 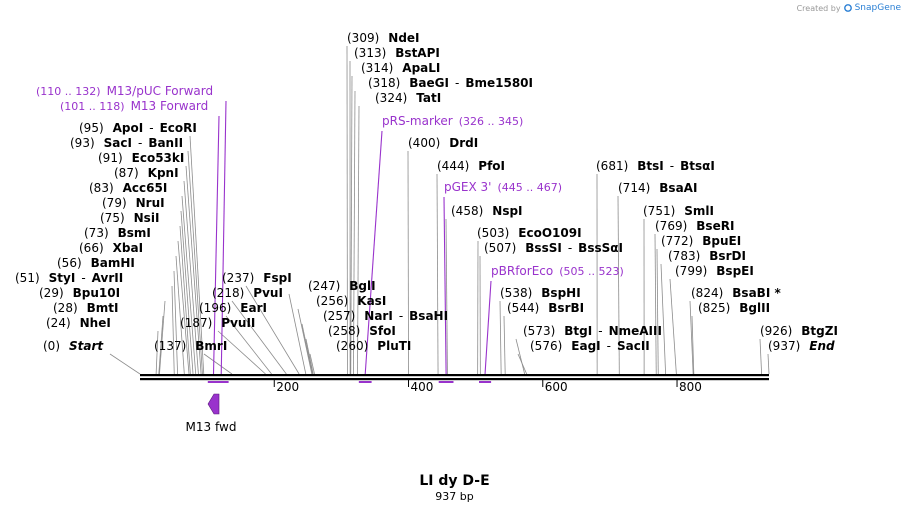 I want to click on site-bpuei: (772) BpuEI, so click(x=701, y=241).